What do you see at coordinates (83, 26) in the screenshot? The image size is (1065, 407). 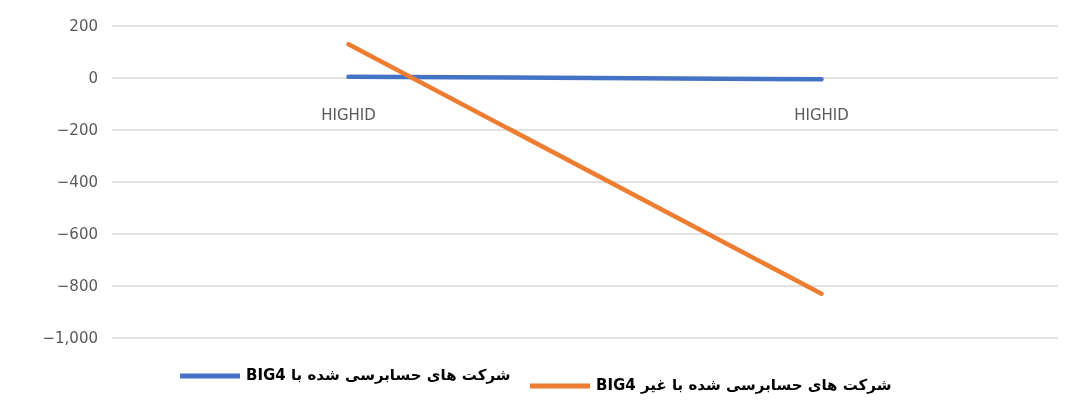 I see `y-tick-label: 200` at bounding box center [83, 26].